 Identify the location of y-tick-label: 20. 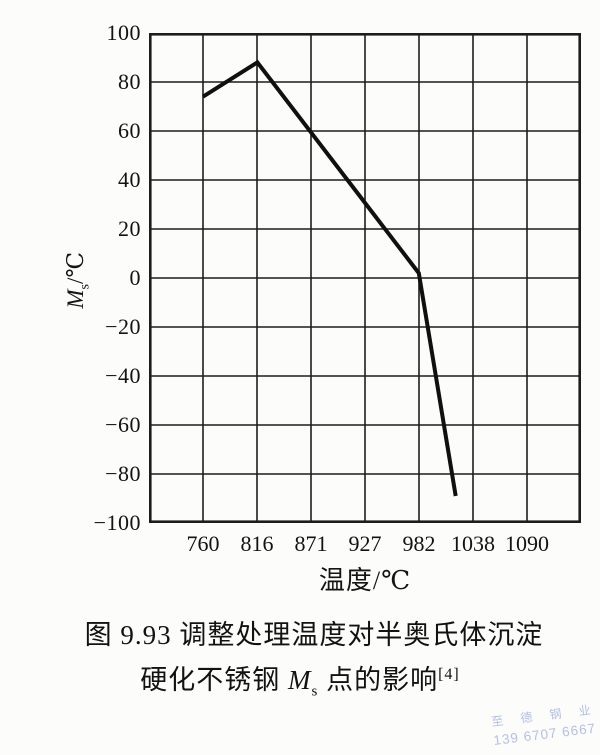
(129, 228).